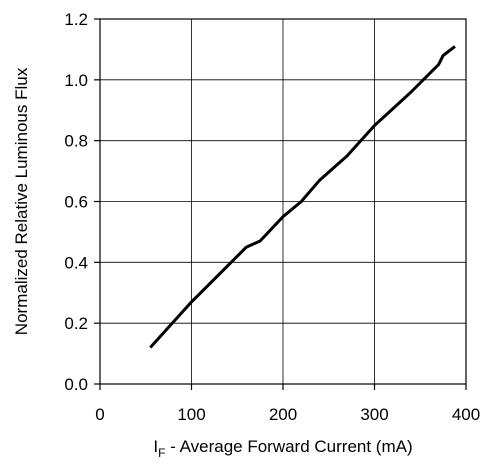 The image size is (485, 467). What do you see at coordinates (374, 414) in the screenshot?
I see `x-tick-label: 300` at bounding box center [374, 414].